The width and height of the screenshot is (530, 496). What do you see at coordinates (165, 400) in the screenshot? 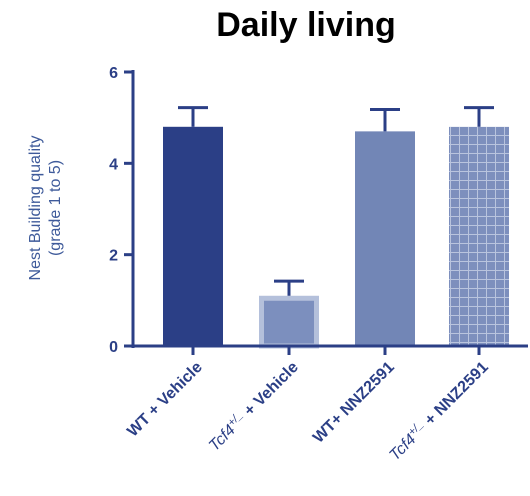
I see `x-category-label: WT + Vehicle` at bounding box center [165, 400].